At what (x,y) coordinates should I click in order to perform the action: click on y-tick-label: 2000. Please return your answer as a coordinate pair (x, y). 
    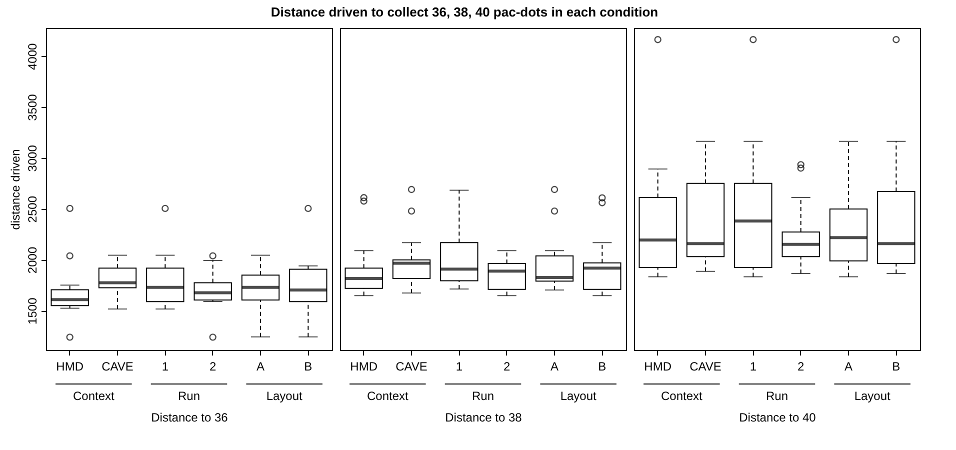
    Looking at the image, I should click on (33, 260).